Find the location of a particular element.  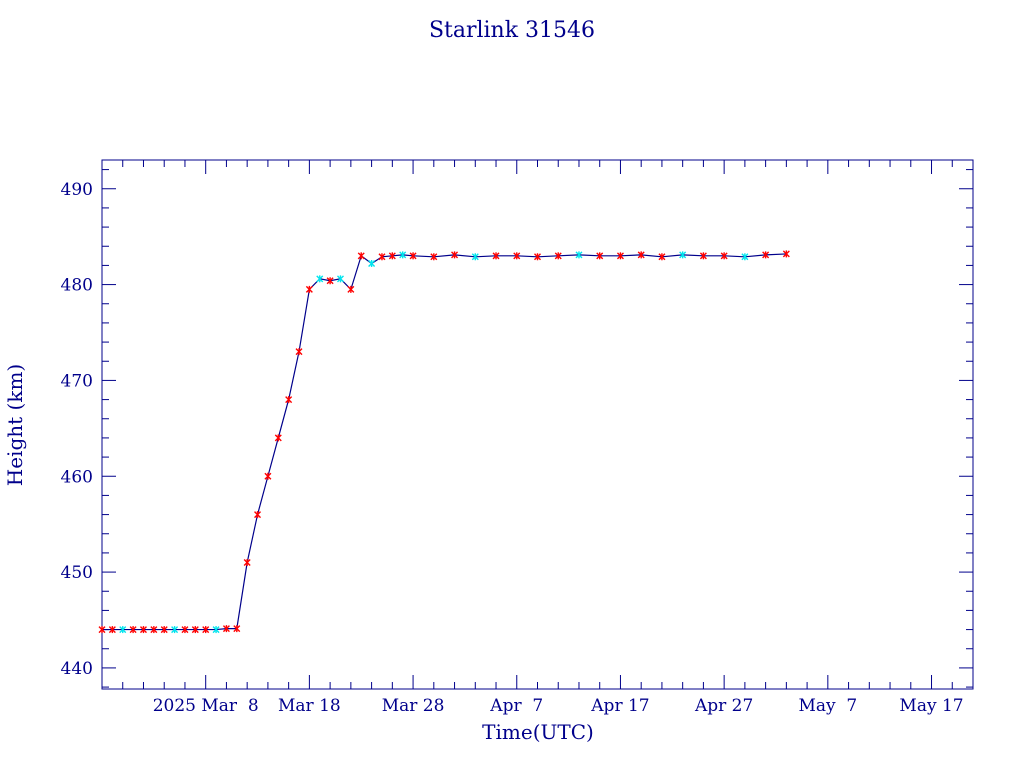

y-tick-label: 480 is located at coordinates (77, 286).